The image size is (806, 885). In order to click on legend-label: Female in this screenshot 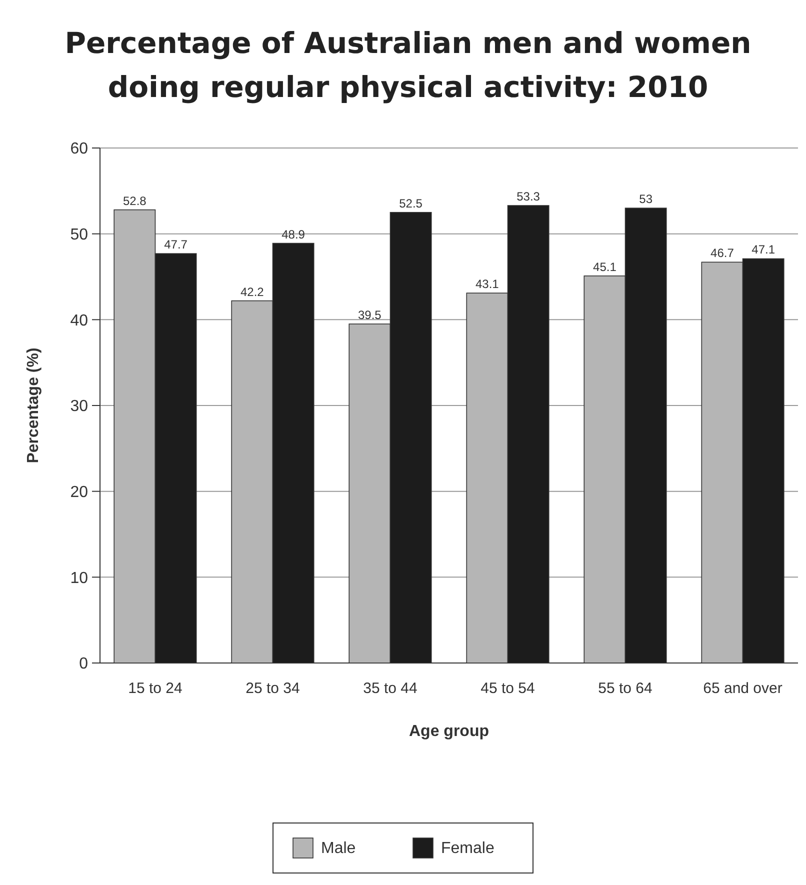, I will do `click(467, 848)`.